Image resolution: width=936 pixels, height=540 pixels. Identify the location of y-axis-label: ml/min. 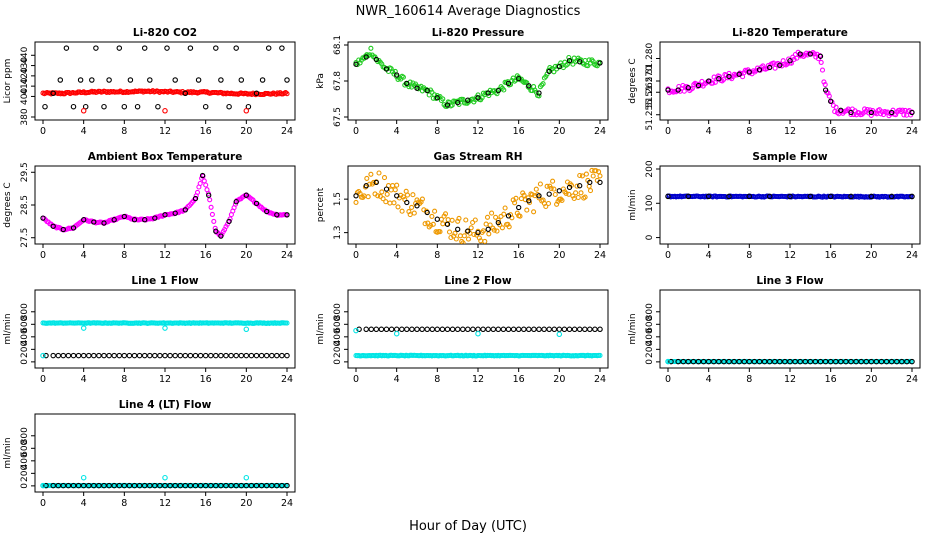
(633, 328).